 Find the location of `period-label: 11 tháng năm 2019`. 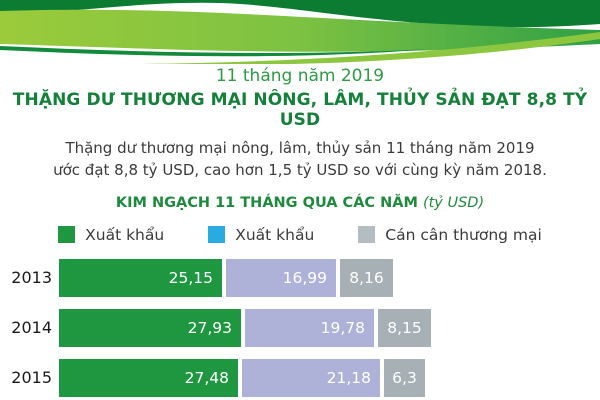

period-label: 11 tháng năm 2019 is located at coordinates (300, 76).